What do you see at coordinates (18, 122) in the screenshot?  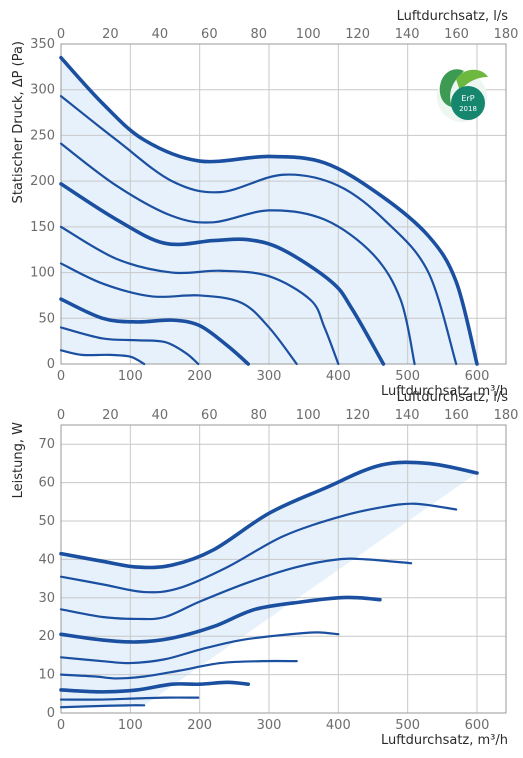 I see `y-axis-title: Statischer Druck, ΔP (Pa)` at bounding box center [18, 122].